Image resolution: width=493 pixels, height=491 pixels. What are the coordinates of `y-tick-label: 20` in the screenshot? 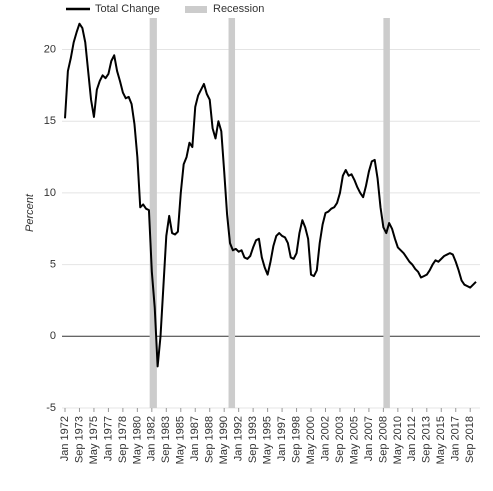 It's located at (50, 49).